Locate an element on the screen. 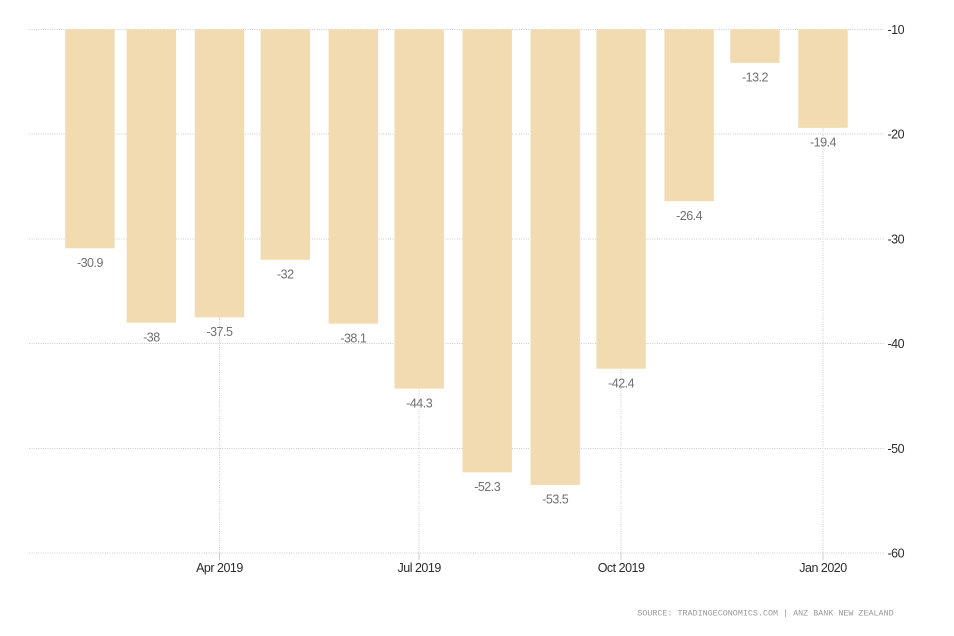 The width and height of the screenshot is (954, 636). svg-text: -30 is located at coordinates (896, 239).